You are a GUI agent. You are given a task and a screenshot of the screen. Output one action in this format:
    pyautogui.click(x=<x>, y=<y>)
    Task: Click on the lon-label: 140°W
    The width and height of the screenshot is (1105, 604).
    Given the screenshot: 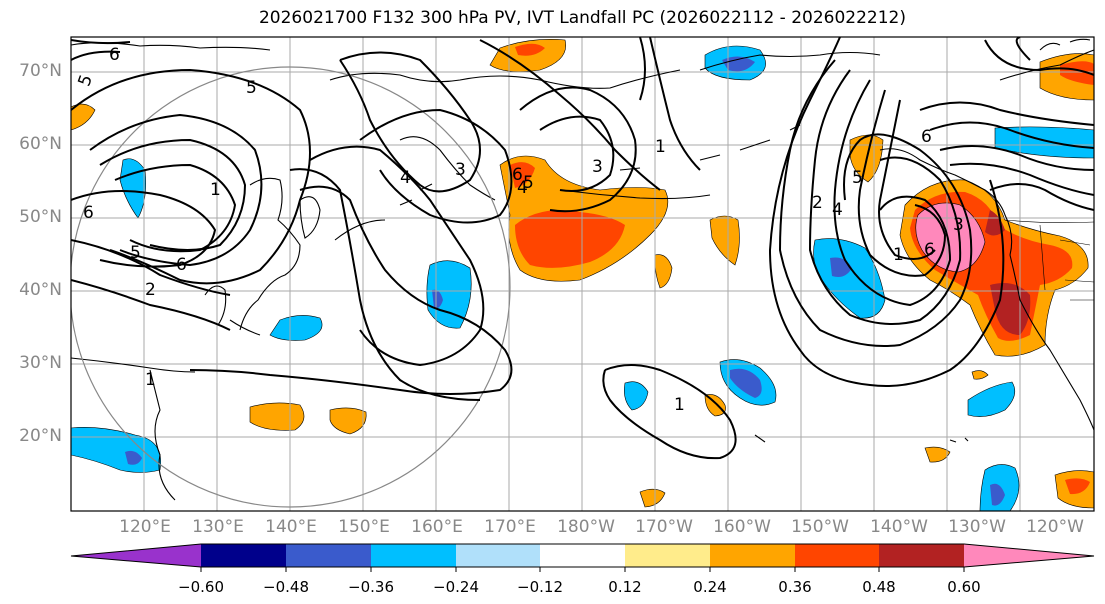 What is the action you would take?
    pyautogui.click(x=899, y=527)
    